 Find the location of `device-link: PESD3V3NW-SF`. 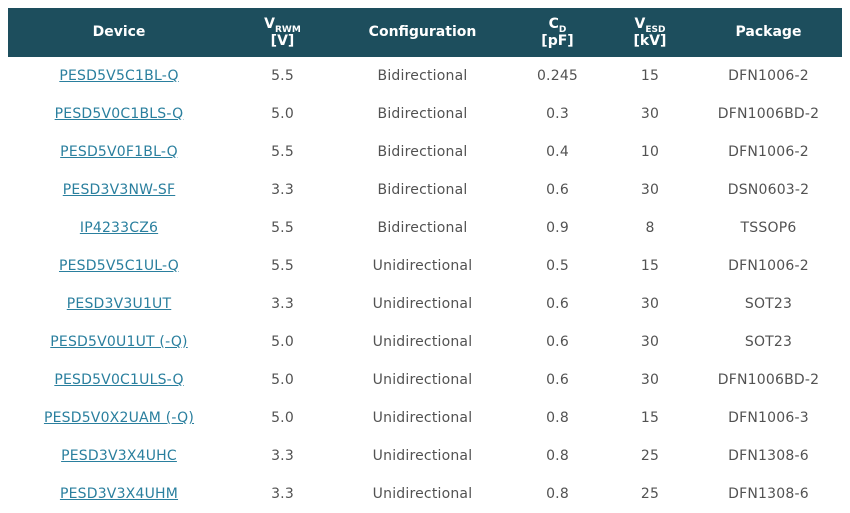

device-link: PESD3V3NW-SF is located at coordinates (119, 190).